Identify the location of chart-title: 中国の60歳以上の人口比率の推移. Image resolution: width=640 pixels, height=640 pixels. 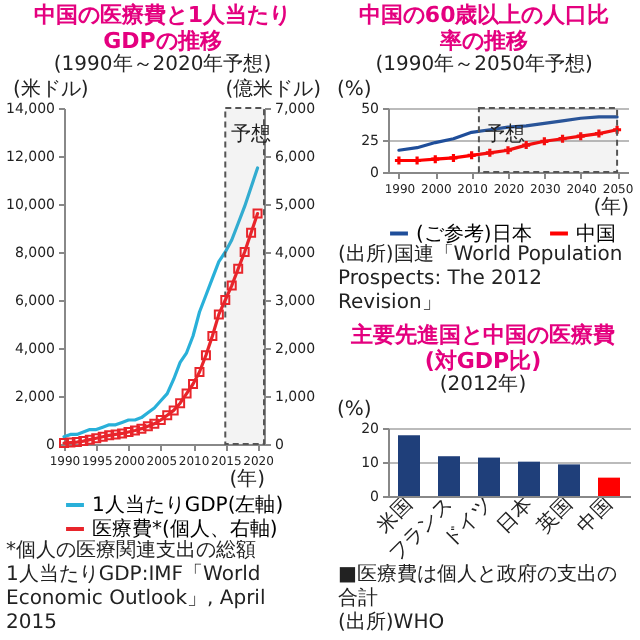
(484, 28).